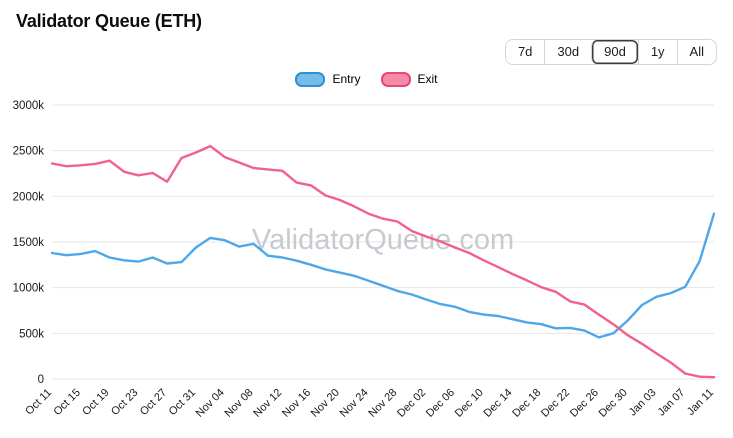 Image resolution: width=733 pixels, height=438 pixels. Describe the element at coordinates (67, 402) in the screenshot. I see `x-axis-tick-label: Oct 15` at that location.